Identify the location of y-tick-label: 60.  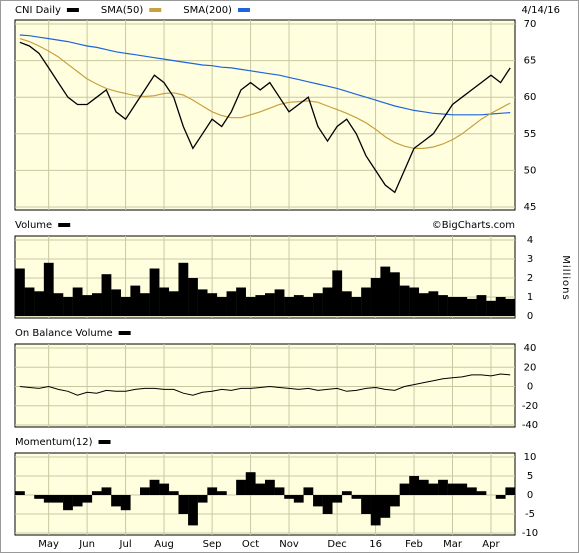
(530, 97).